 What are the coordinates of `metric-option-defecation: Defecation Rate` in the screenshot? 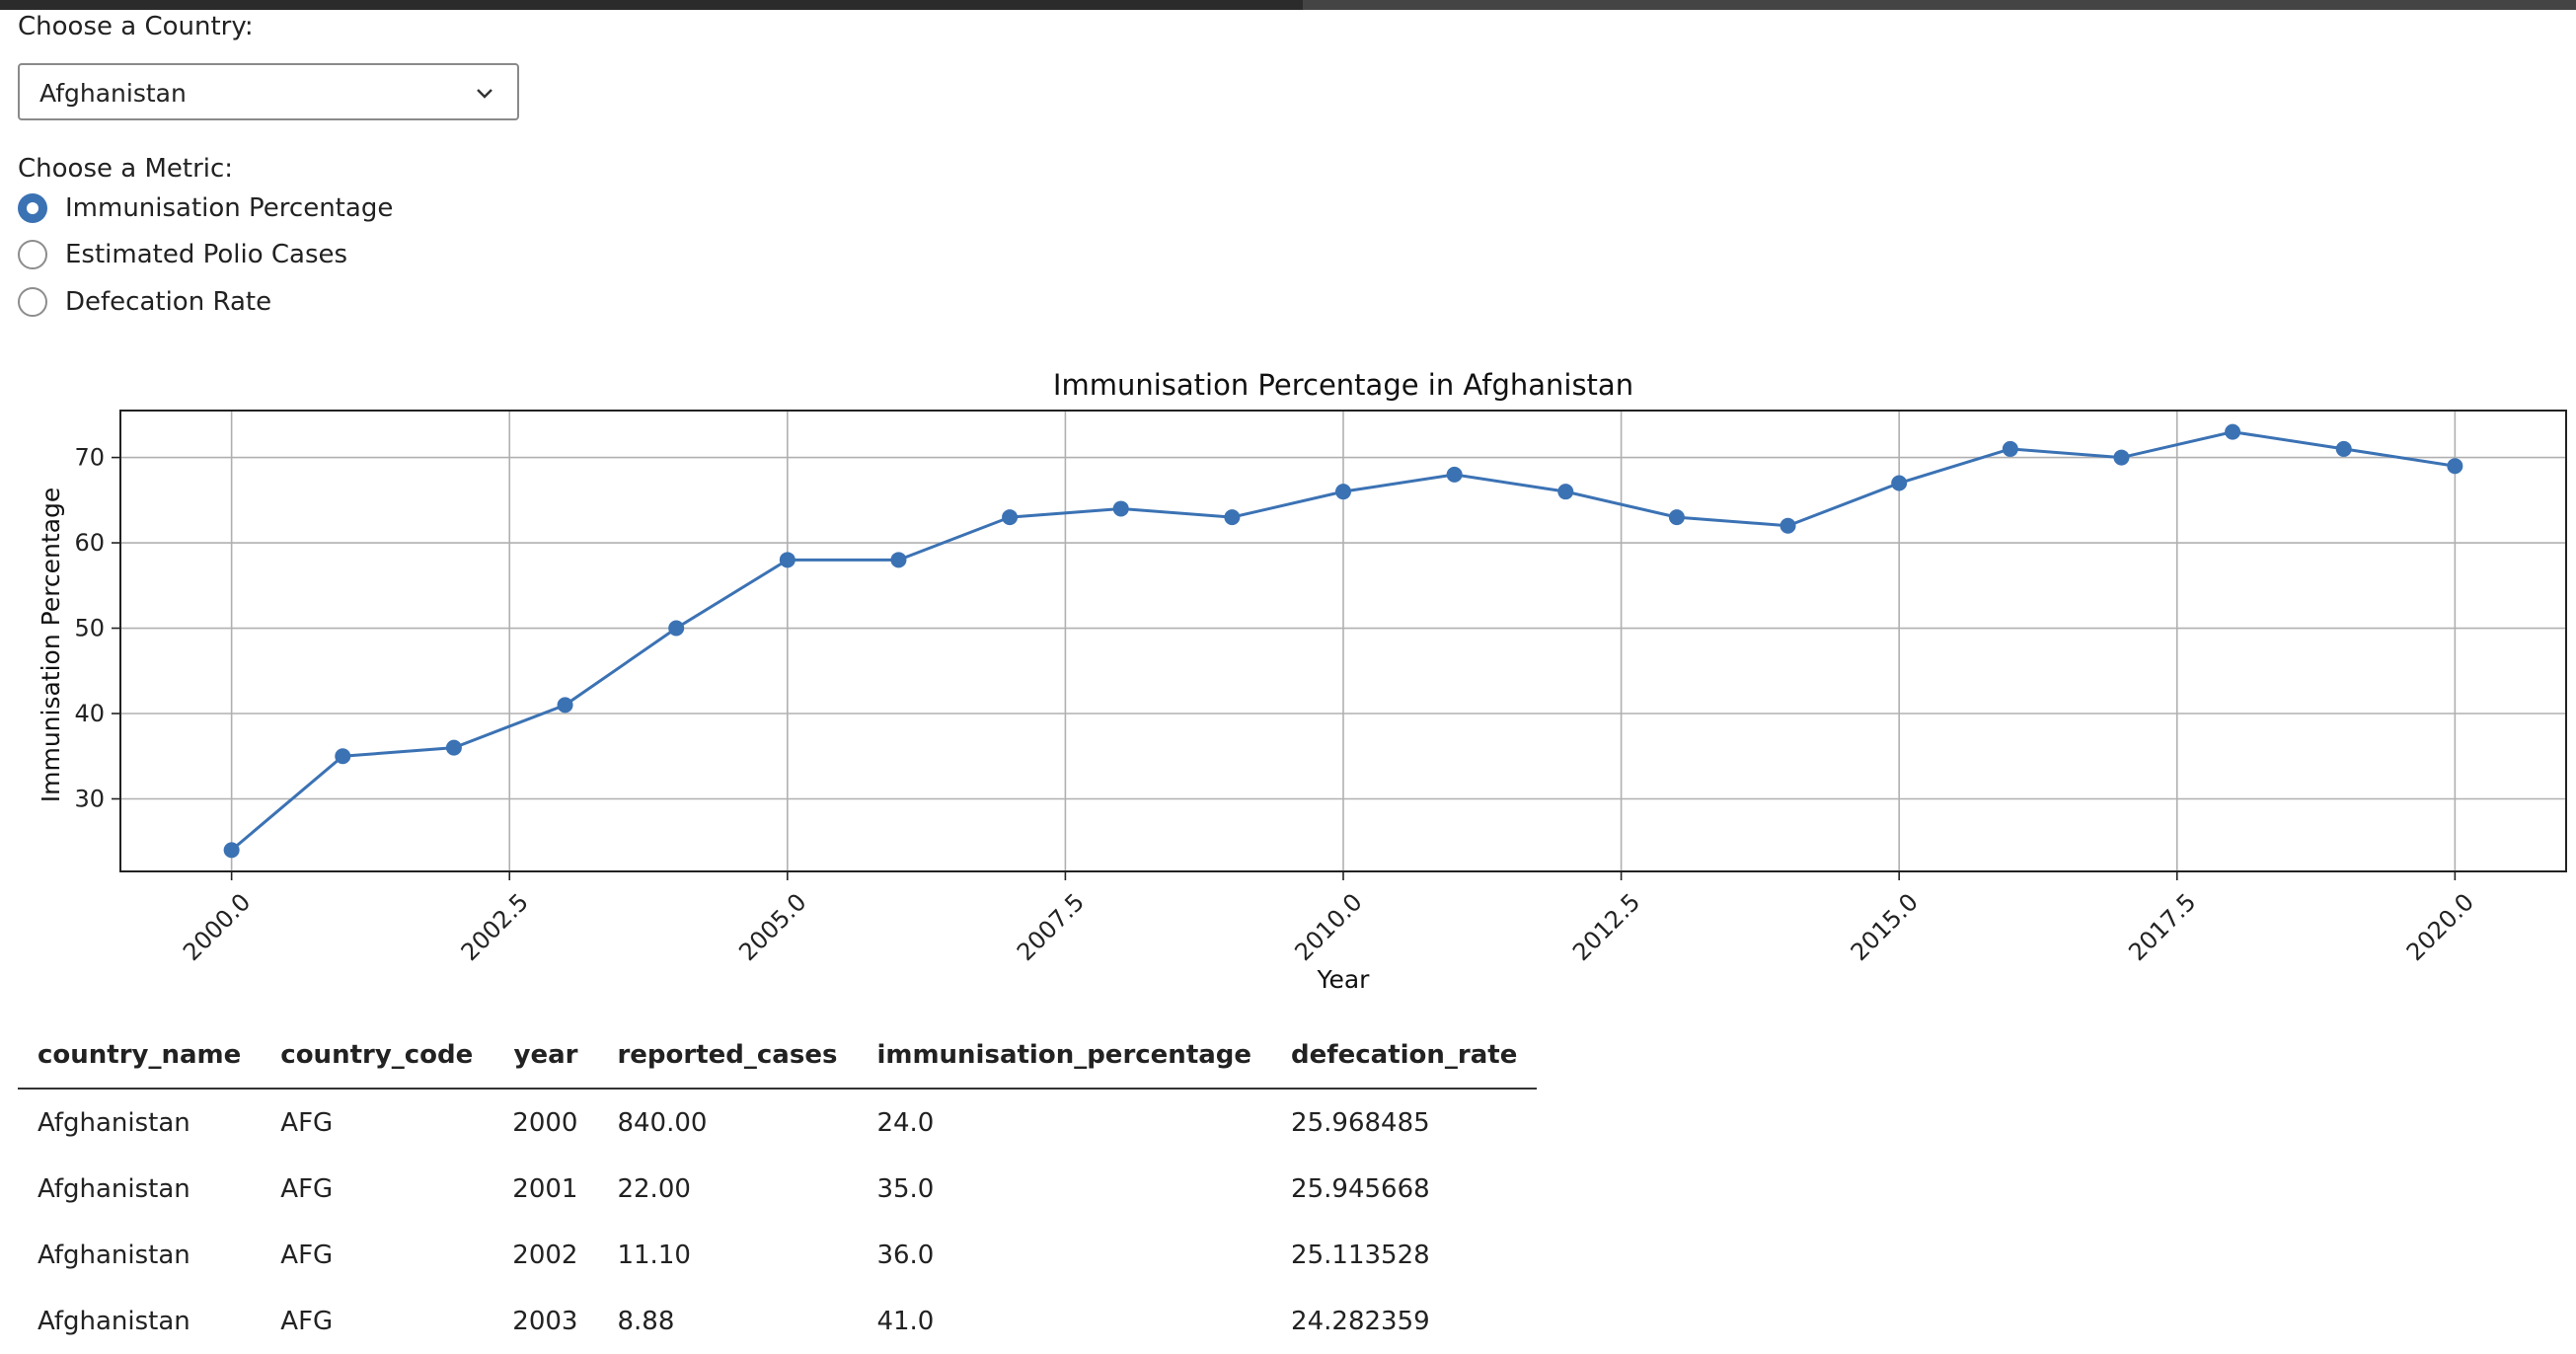 It's located at (144, 302).